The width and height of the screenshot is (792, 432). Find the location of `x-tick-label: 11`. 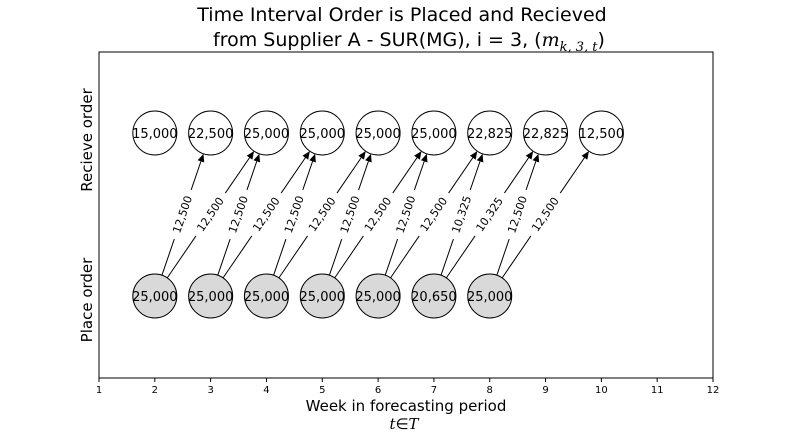

x-tick-label: 11 is located at coordinates (657, 390).